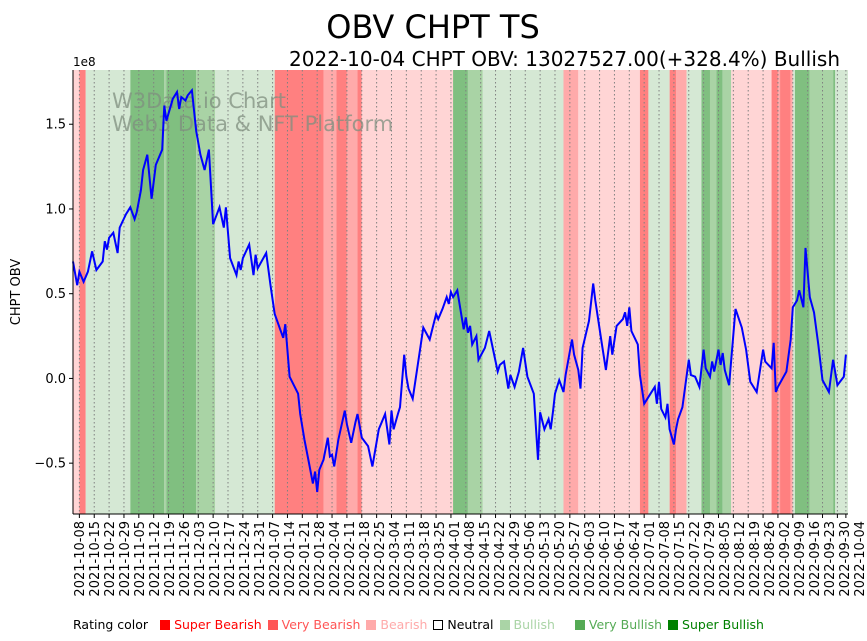 This screenshot has height=641, width=867. Describe the element at coordinates (230, 559) in the screenshot. I see `x-tick-label: 2021-12-17` at that location.